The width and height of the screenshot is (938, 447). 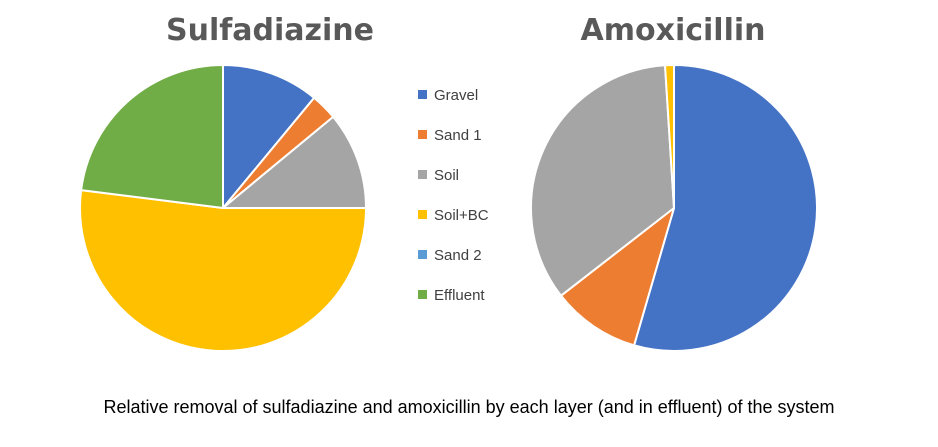 What do you see at coordinates (446, 175) in the screenshot?
I see `legend-label-soil: Soil` at bounding box center [446, 175].